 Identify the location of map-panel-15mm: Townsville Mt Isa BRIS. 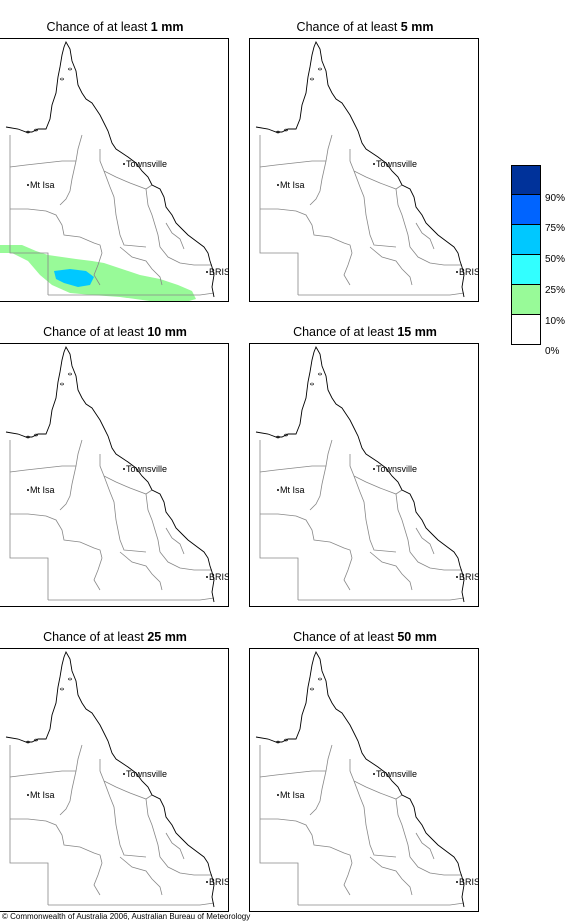
(364, 475).